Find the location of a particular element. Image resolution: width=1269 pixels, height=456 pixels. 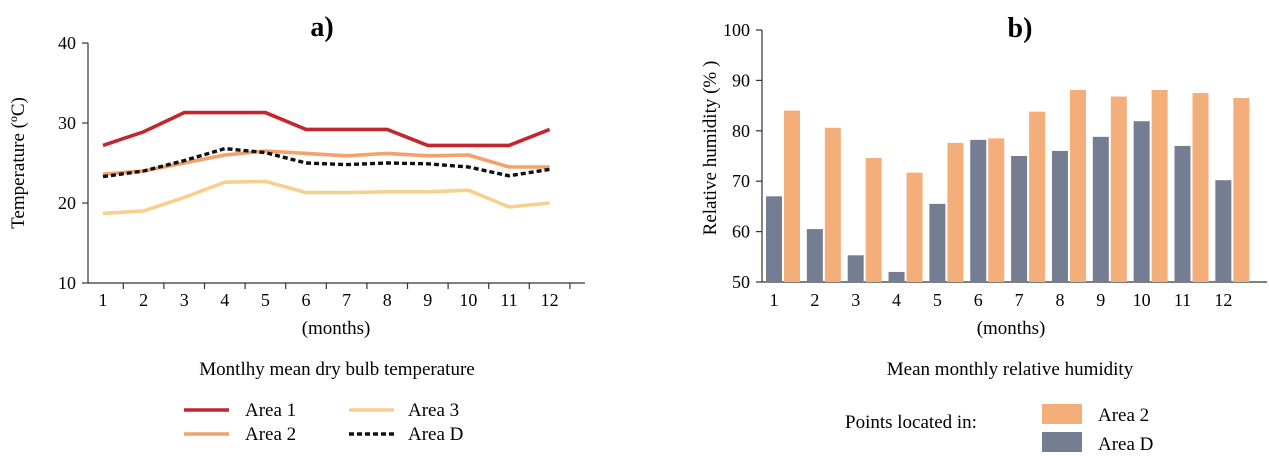

humidity-x-tick-label: 5 is located at coordinates (937, 300).